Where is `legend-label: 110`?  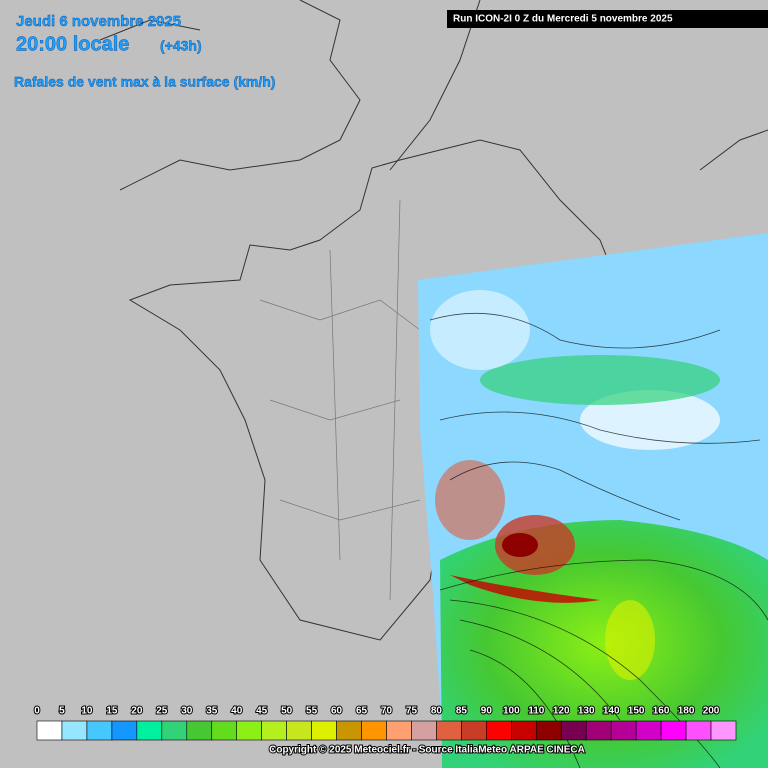
legend-label: 110 is located at coordinates (536, 711).